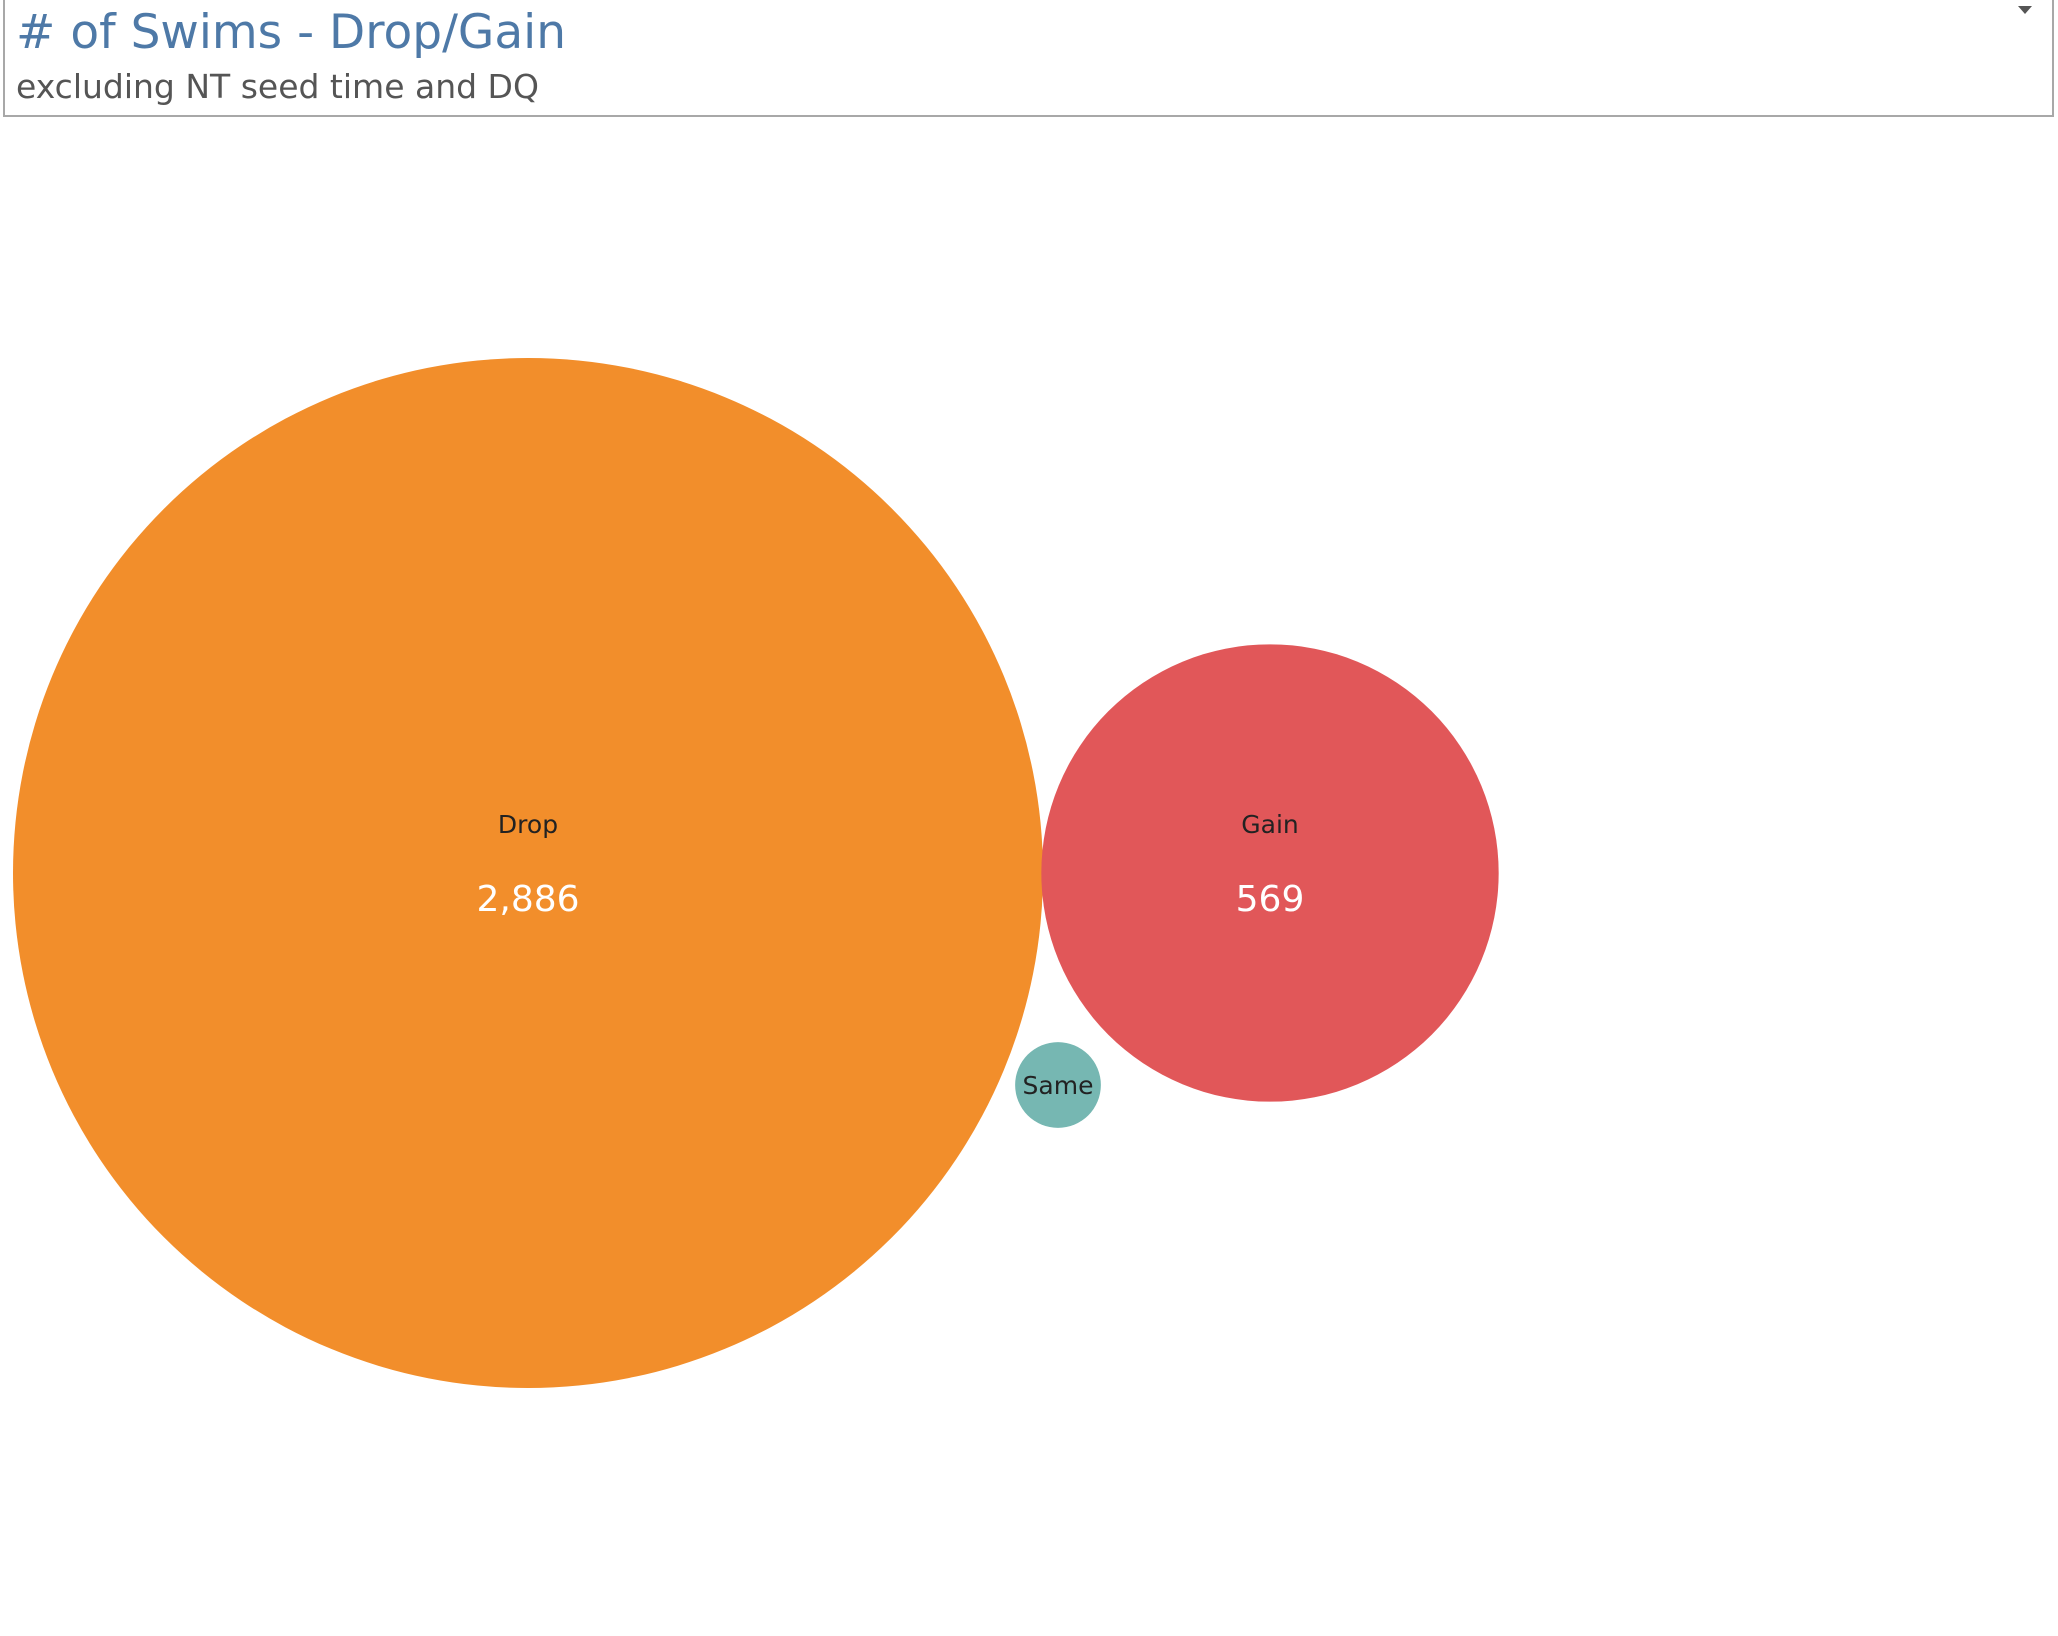 The image size is (2058, 1636). What do you see at coordinates (1269, 824) in the screenshot?
I see `bubble-gain-label: Gain` at bounding box center [1269, 824].